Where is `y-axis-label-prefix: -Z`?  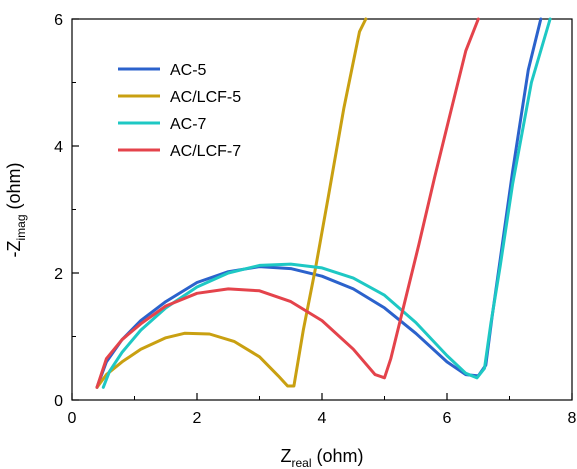
y-axis-label-prefix: -Z is located at coordinates (14, 249).